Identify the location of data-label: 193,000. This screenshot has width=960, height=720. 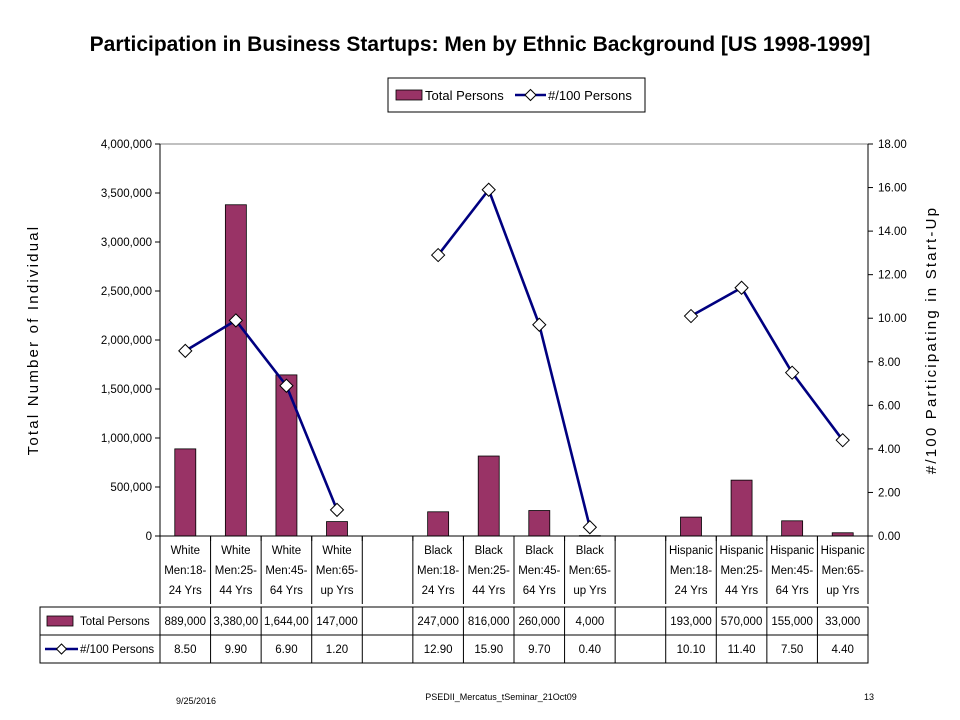
(691, 622).